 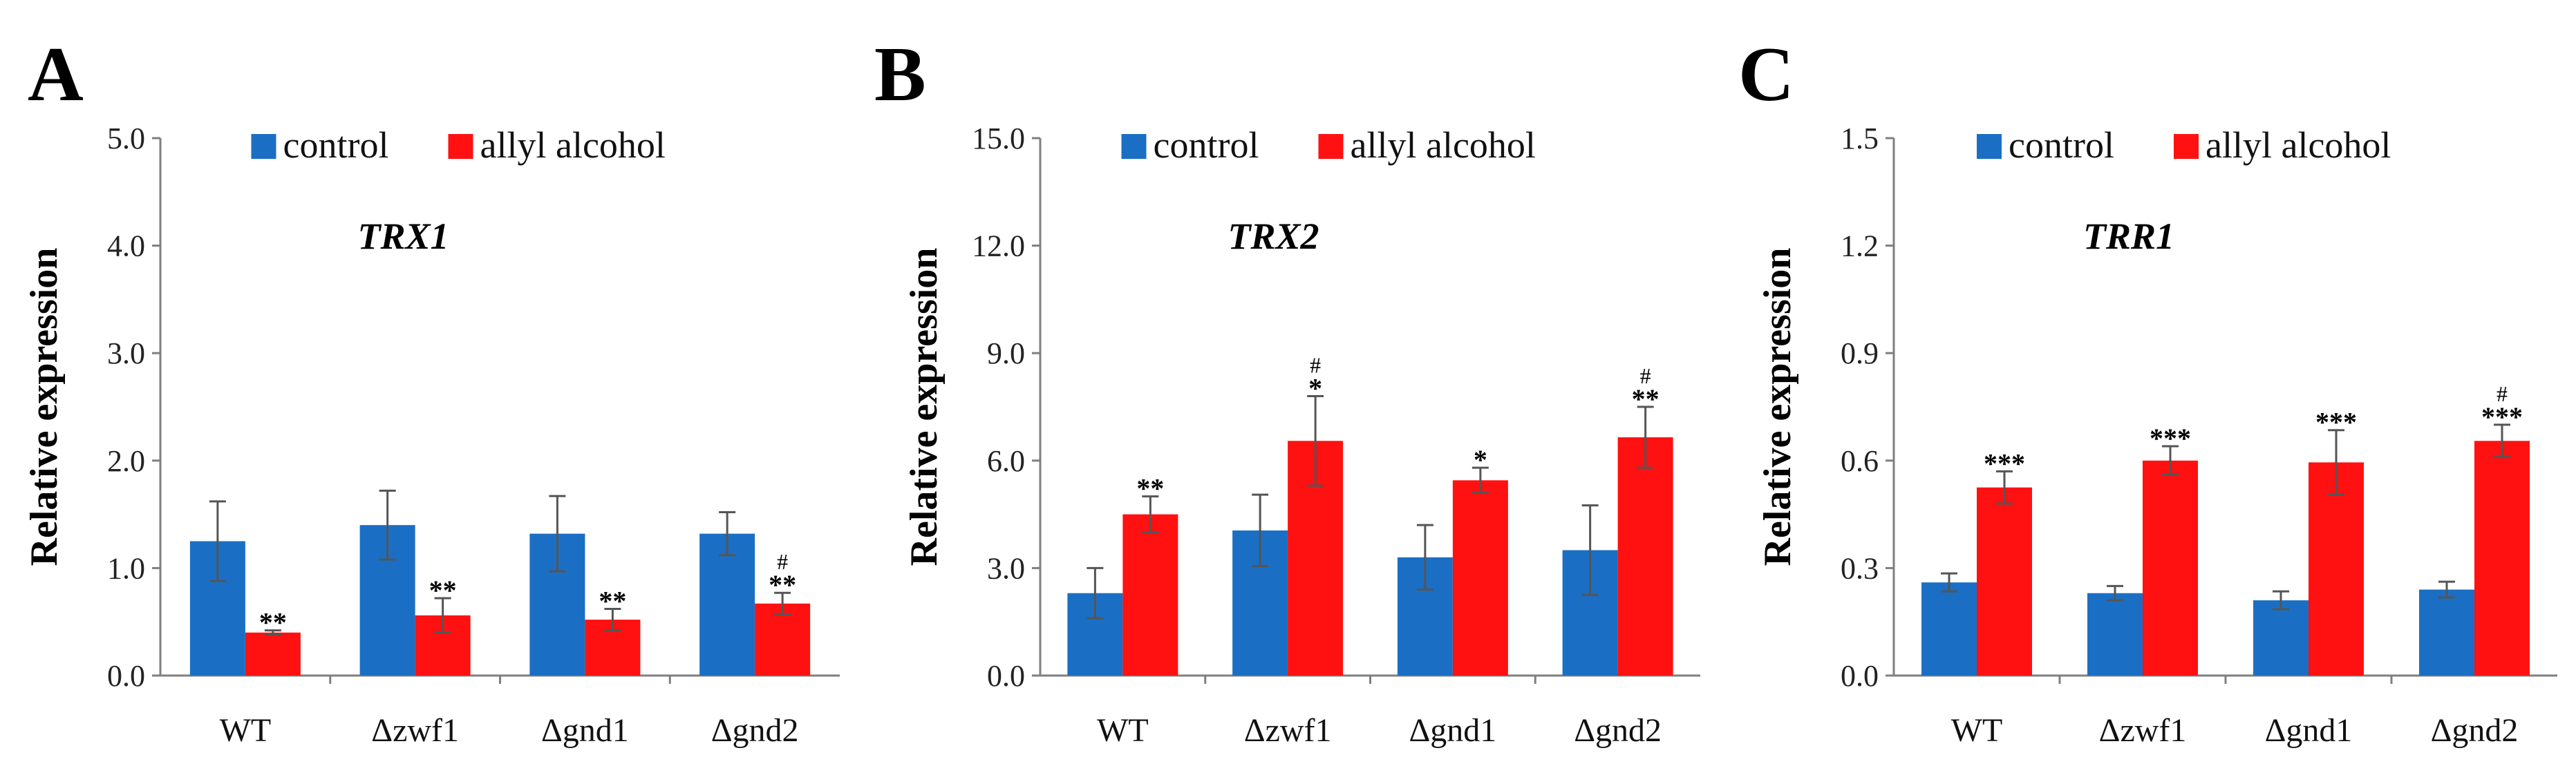 I want to click on chart-title: TRR1, so click(x=2128, y=236).